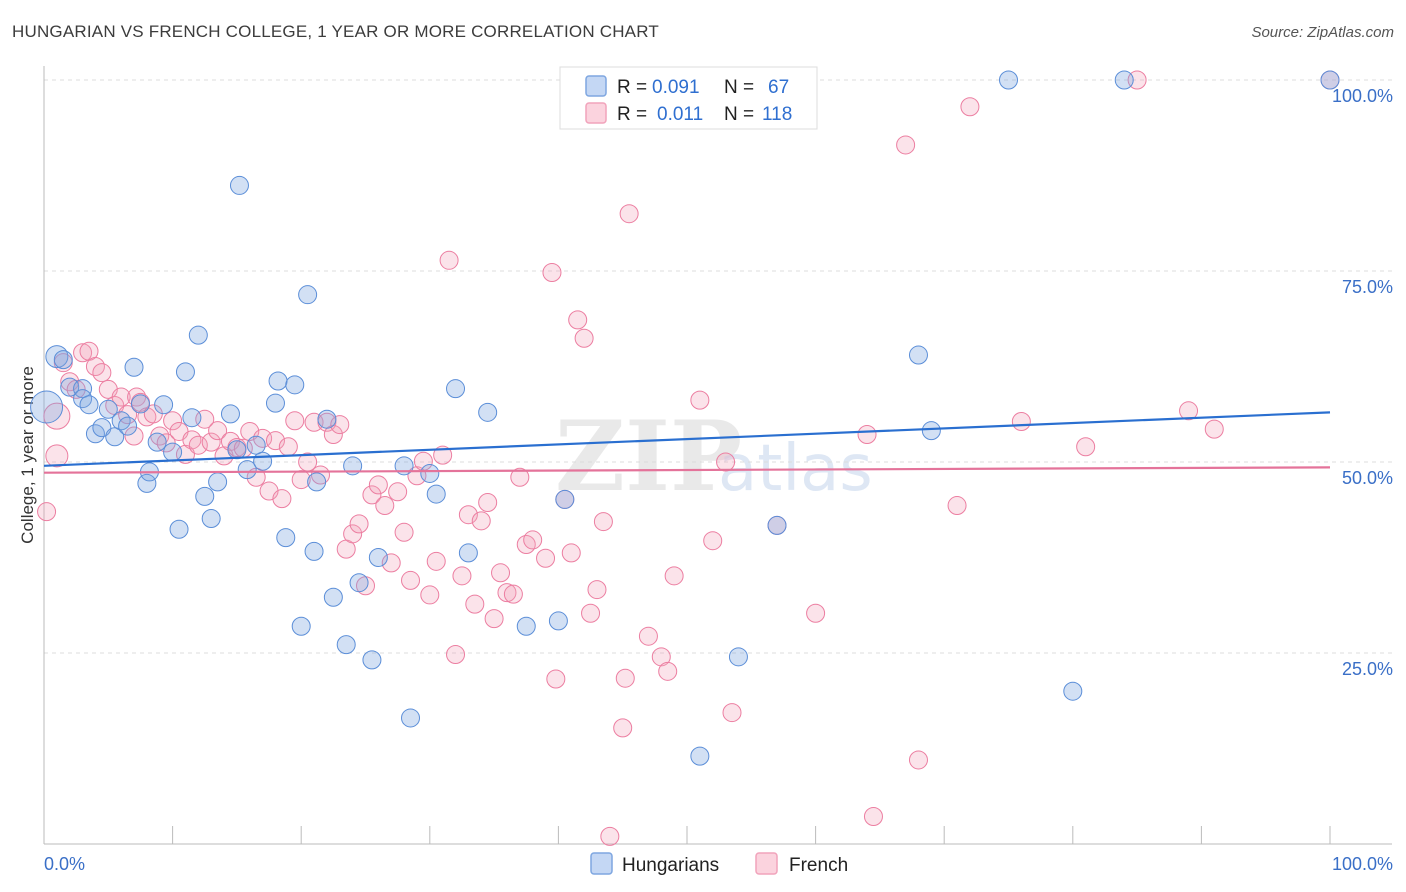  I want to click on bottom-legend-label-french: French, so click(818, 865).